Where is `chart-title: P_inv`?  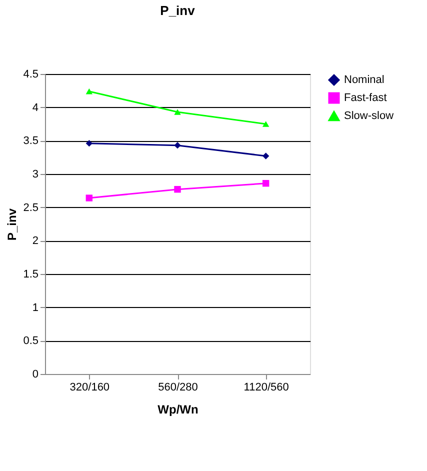
chart-title: P_inv is located at coordinates (178, 10).